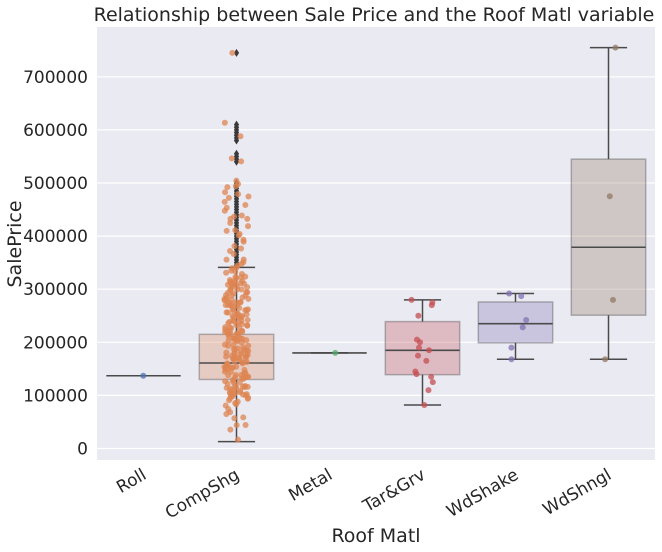  I want to click on x-tick-label: Tar&Grv, so click(394, 491).